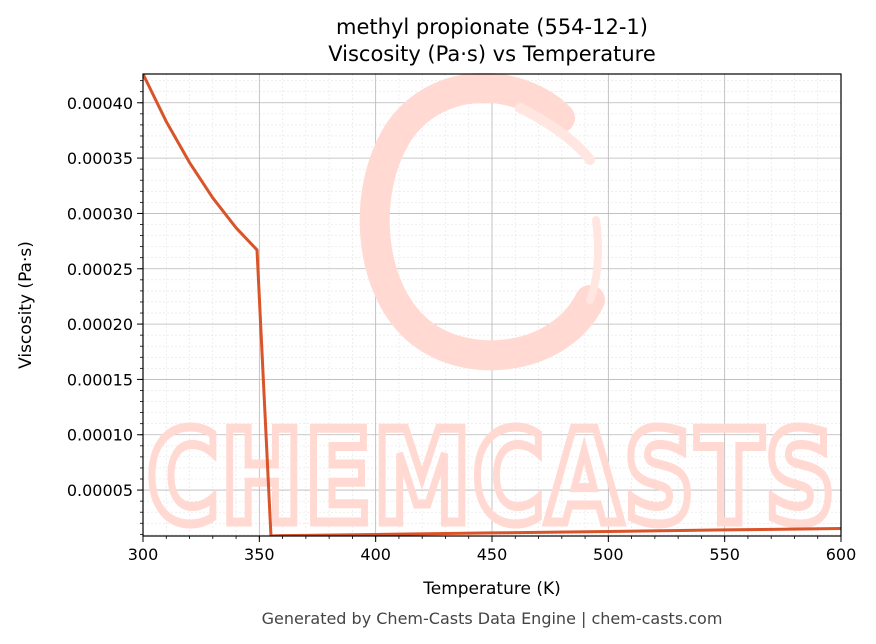 The width and height of the screenshot is (876, 644). Describe the element at coordinates (100, 158) in the screenshot. I see `y-tick-label: 0.00035` at that location.